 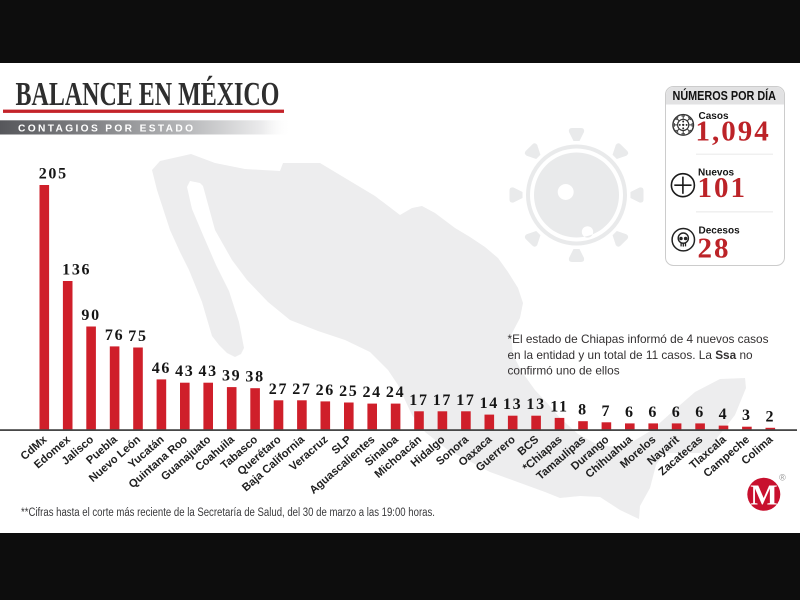 What do you see at coordinates (148, 94) in the screenshot?
I see `svg-text: BALANCE EN MÉXICO` at bounding box center [148, 94].